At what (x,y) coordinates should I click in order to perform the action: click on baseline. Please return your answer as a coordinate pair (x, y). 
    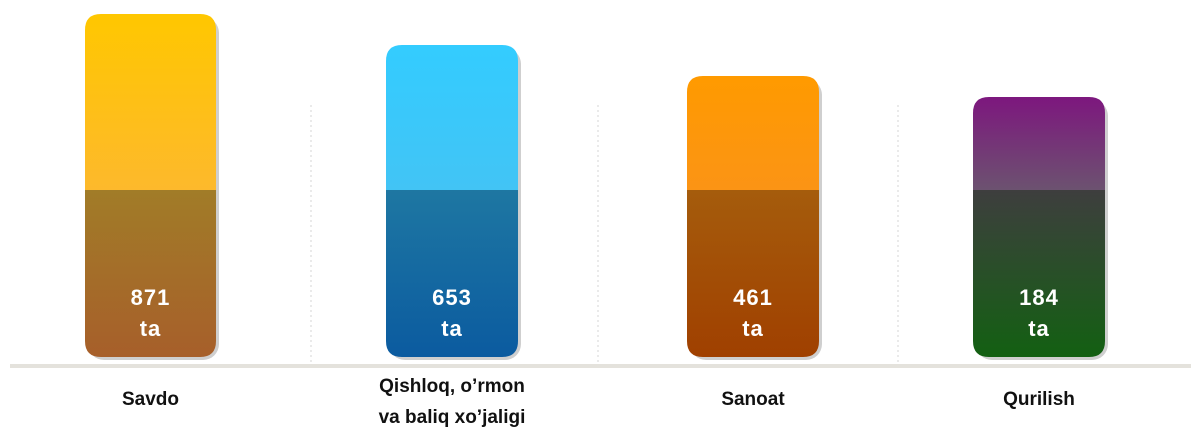
    Looking at the image, I should click on (600, 366).